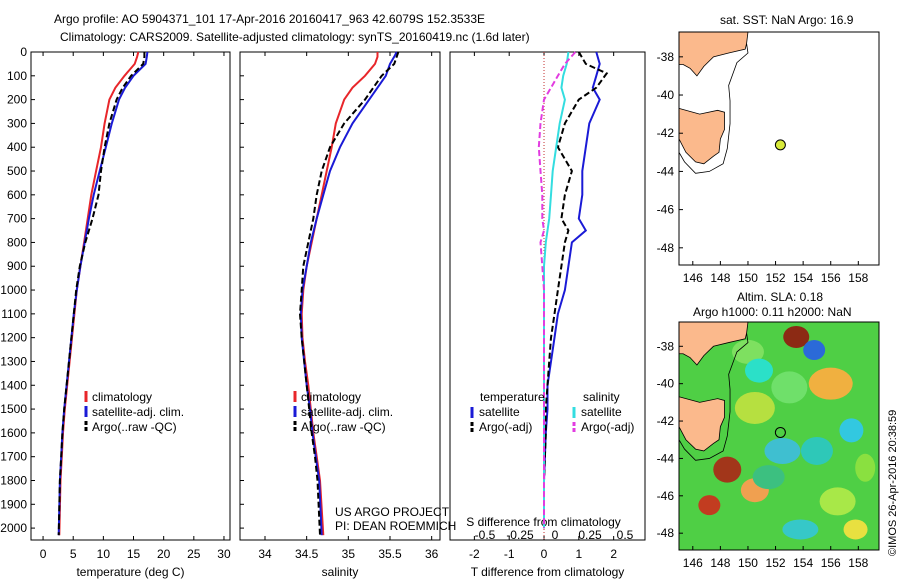 This screenshot has height=580, width=900. I want to click on difference-xtick-label: -2, so click(474, 554).